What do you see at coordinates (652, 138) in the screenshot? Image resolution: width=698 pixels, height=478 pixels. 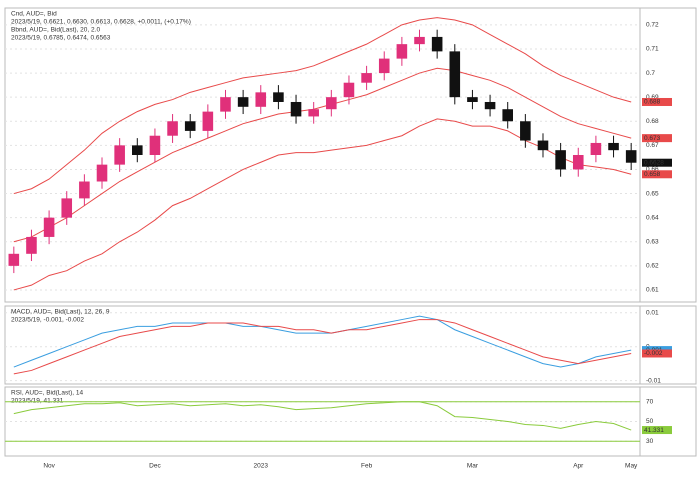 I see `last-value-label: 0.673` at bounding box center [652, 138].